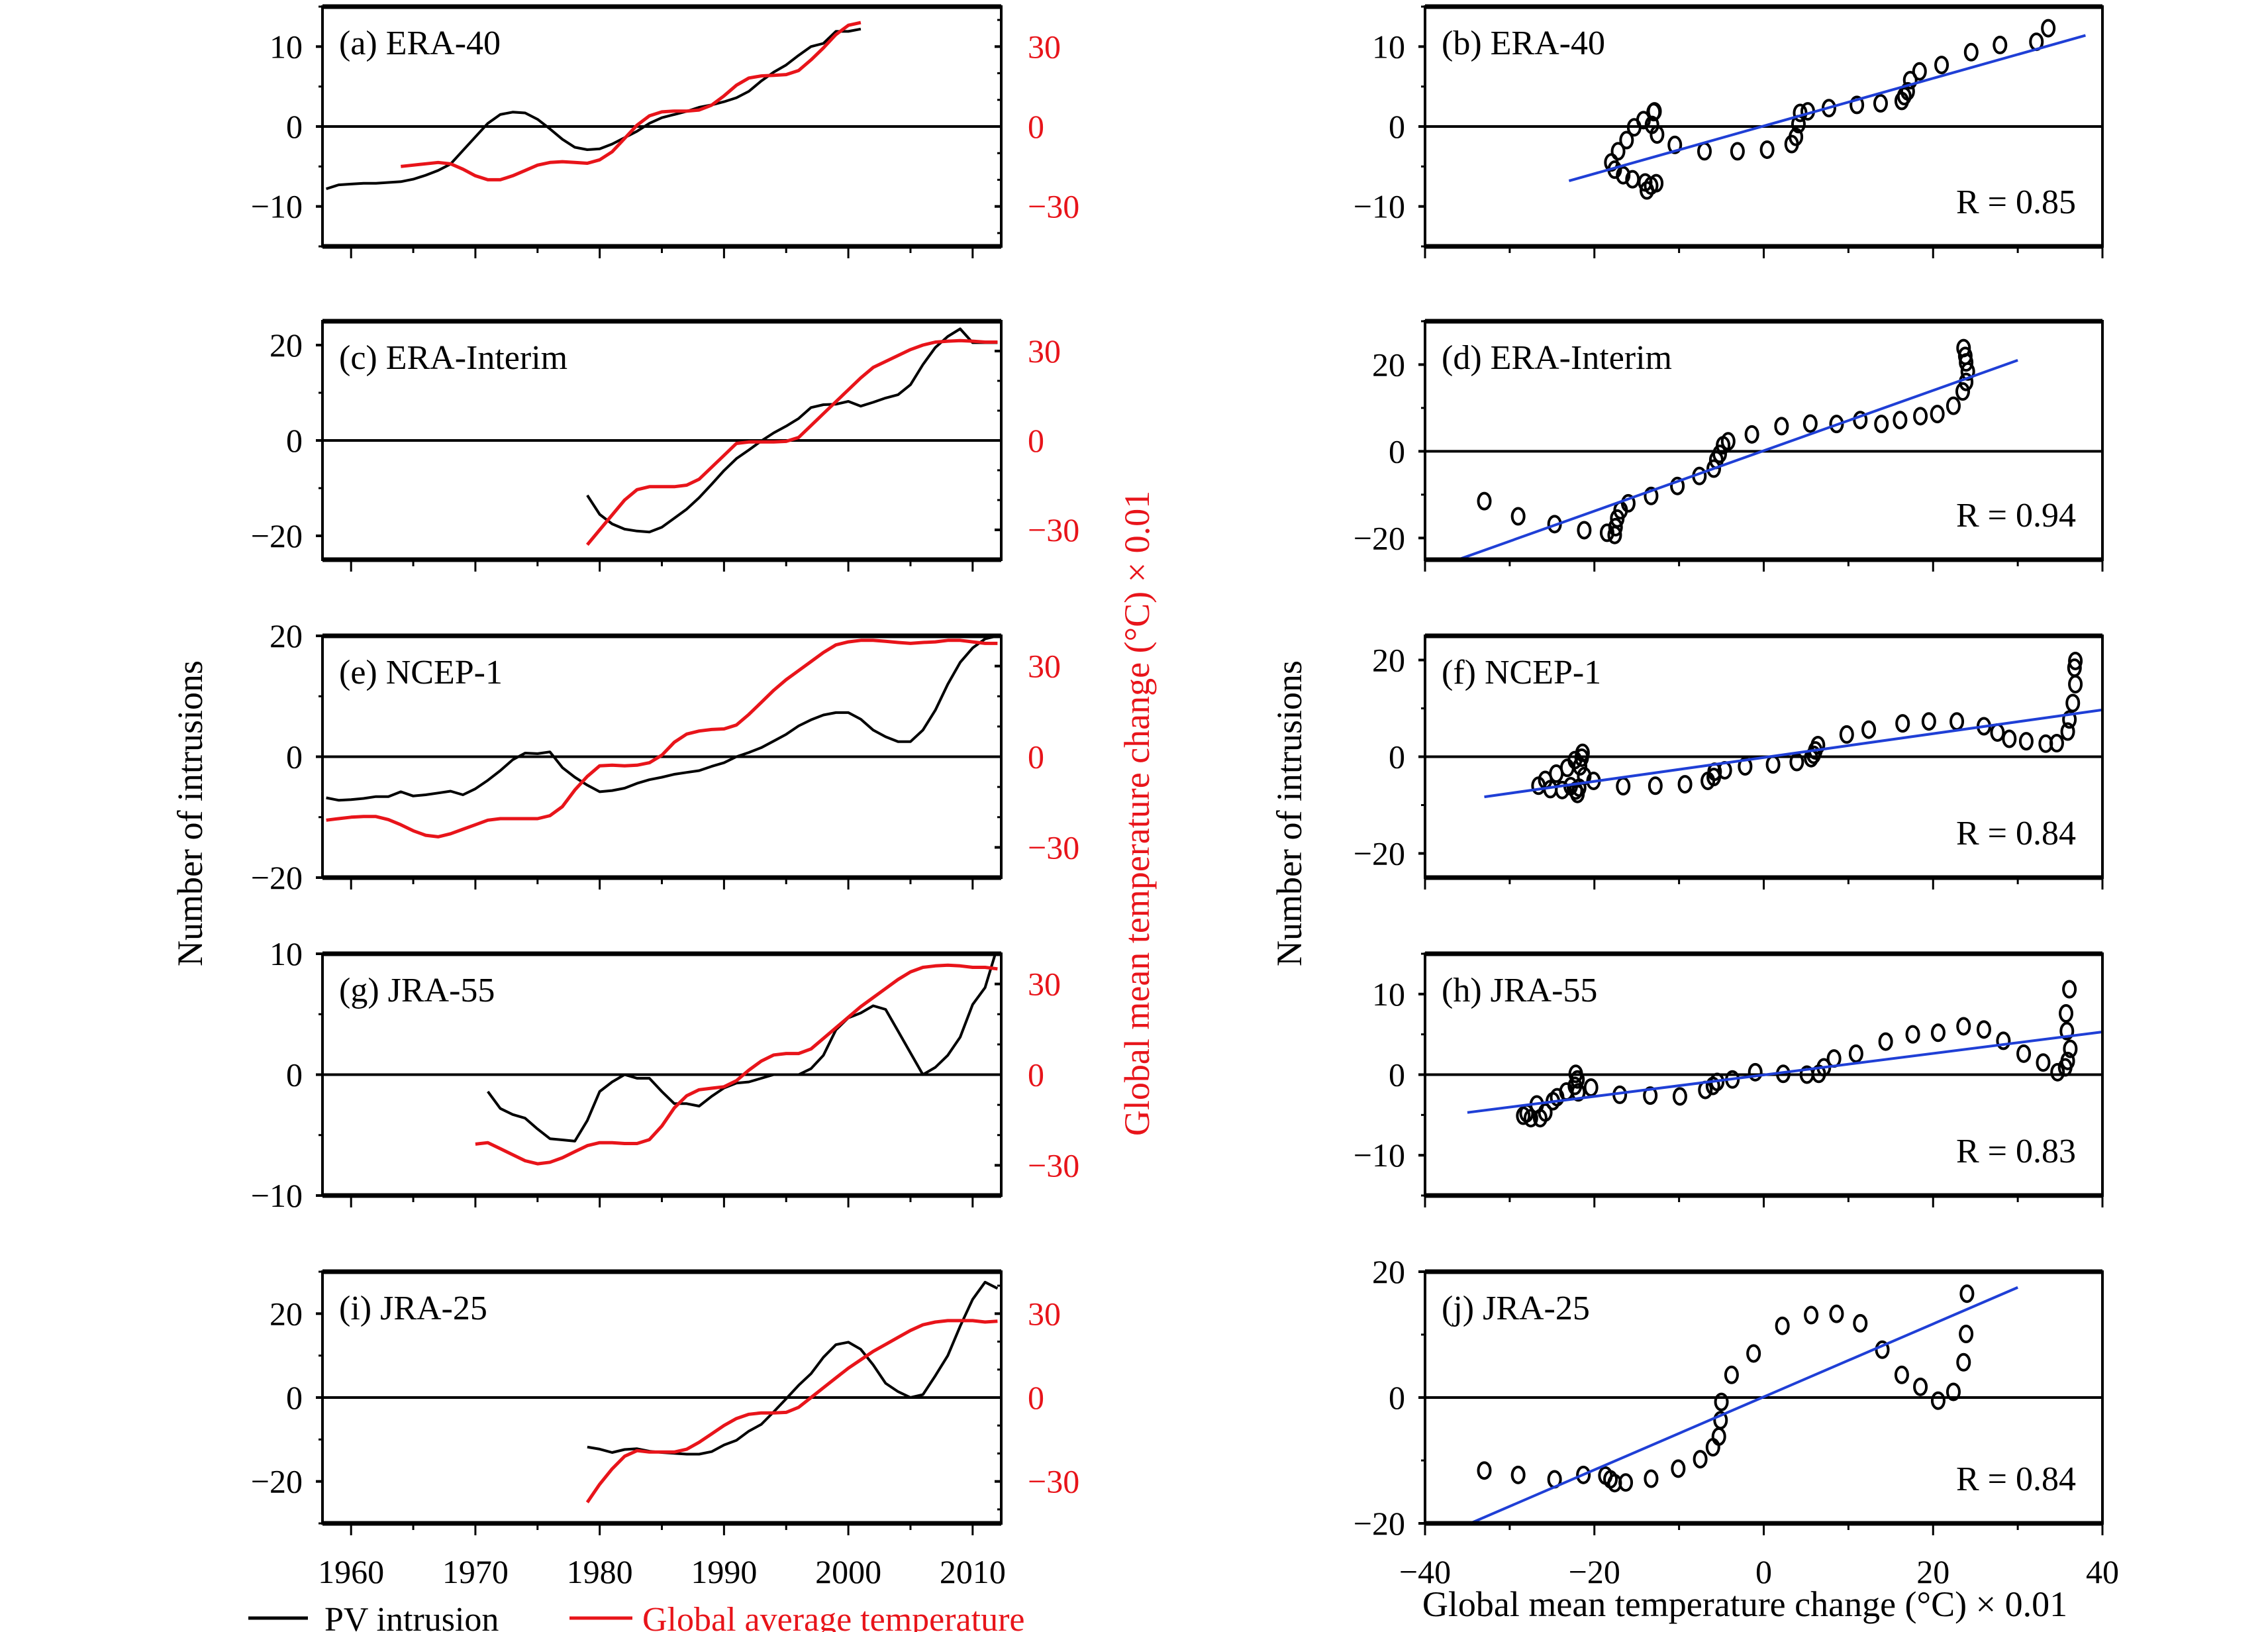 Image resolution: width=2268 pixels, height=1632 pixels. What do you see at coordinates (1521, 672) in the screenshot?
I see `panel-title: (f) NCEP-1` at bounding box center [1521, 672].